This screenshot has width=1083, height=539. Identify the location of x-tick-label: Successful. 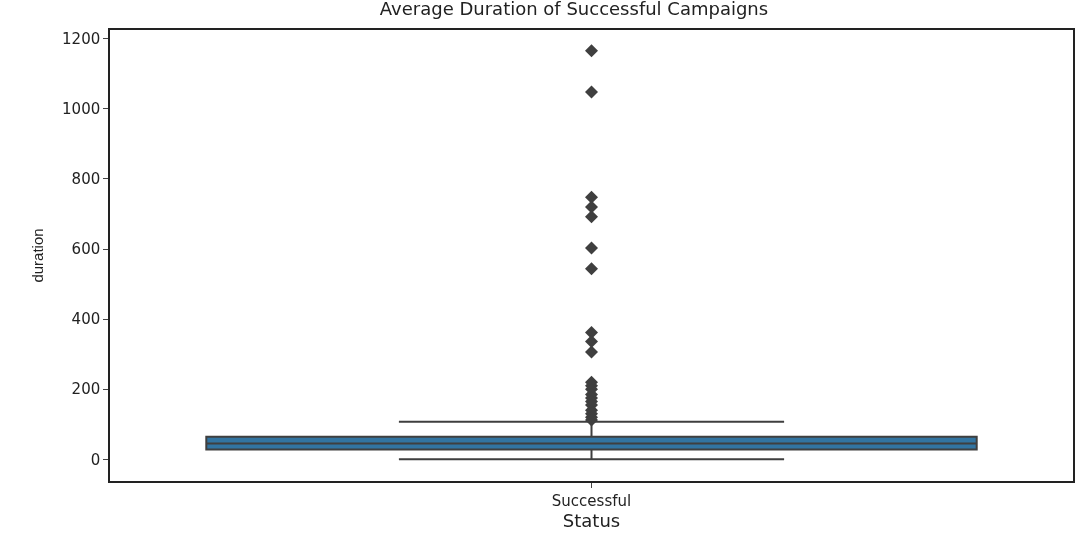
(591, 500).